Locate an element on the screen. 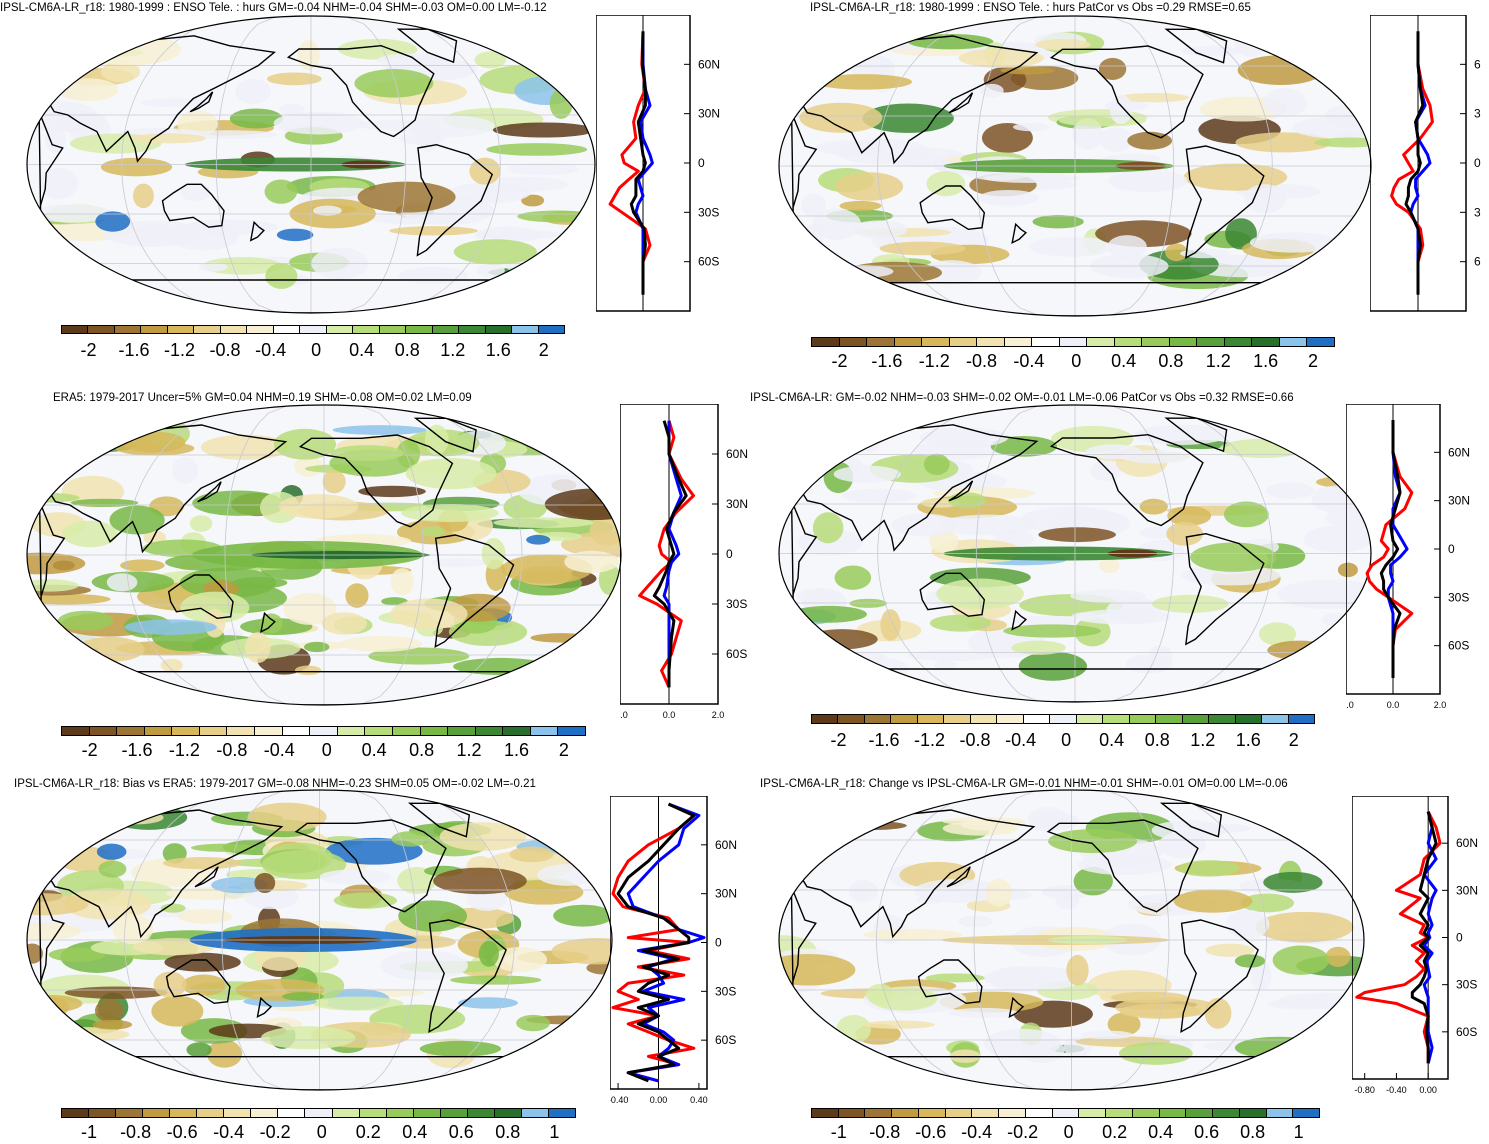 The image size is (1489, 1144). coastline-namerica is located at coordinates (376, 481).